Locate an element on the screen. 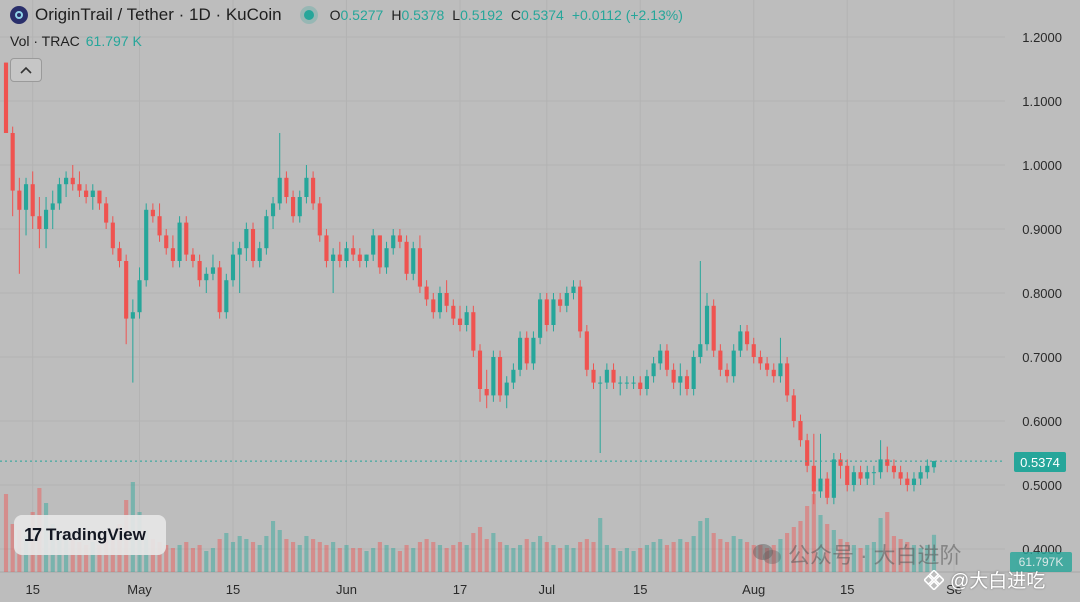  market-status-icon is located at coordinates (308, 15).